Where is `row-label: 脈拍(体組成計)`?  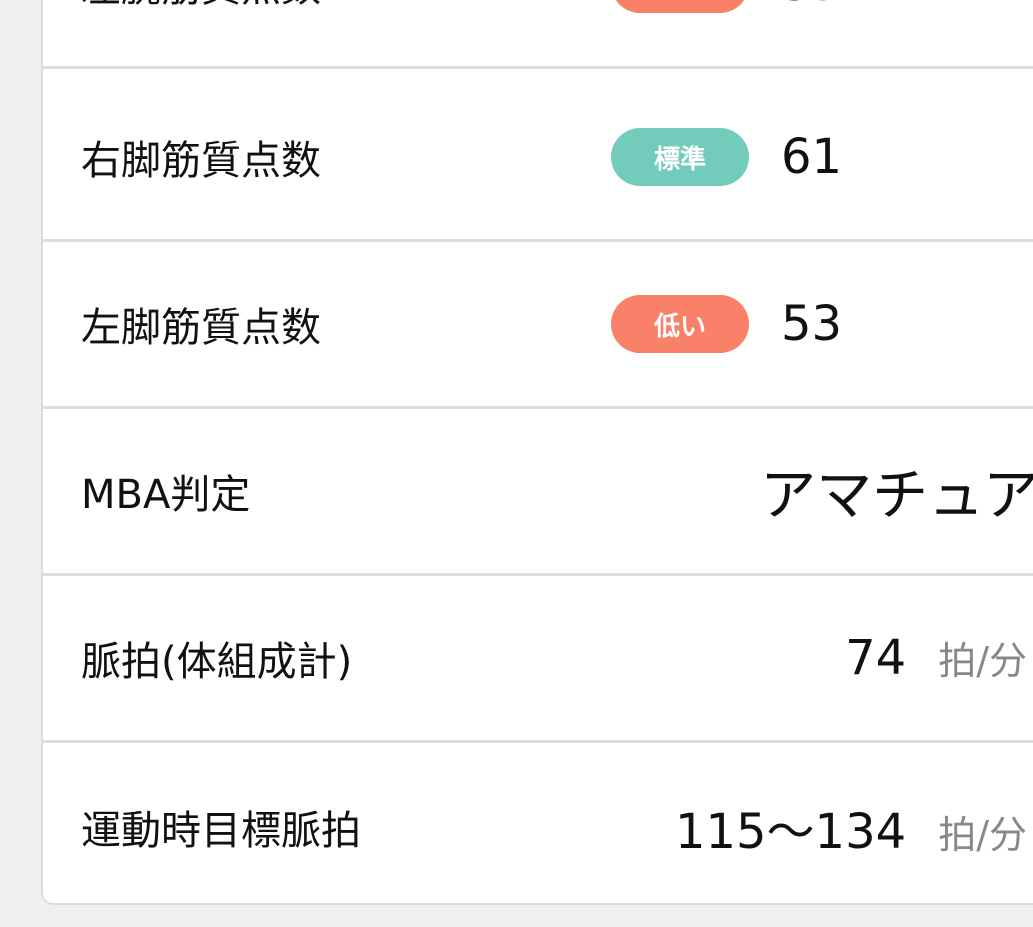
row-label: 脈拍(体組成計) is located at coordinates (217, 662).